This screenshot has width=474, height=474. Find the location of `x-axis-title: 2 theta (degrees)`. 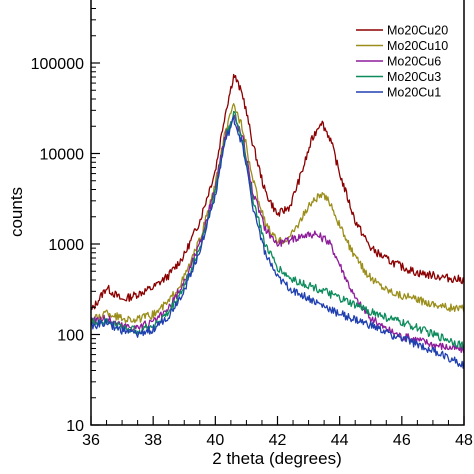

x-axis-title: 2 theta (degrees) is located at coordinates (276, 458).